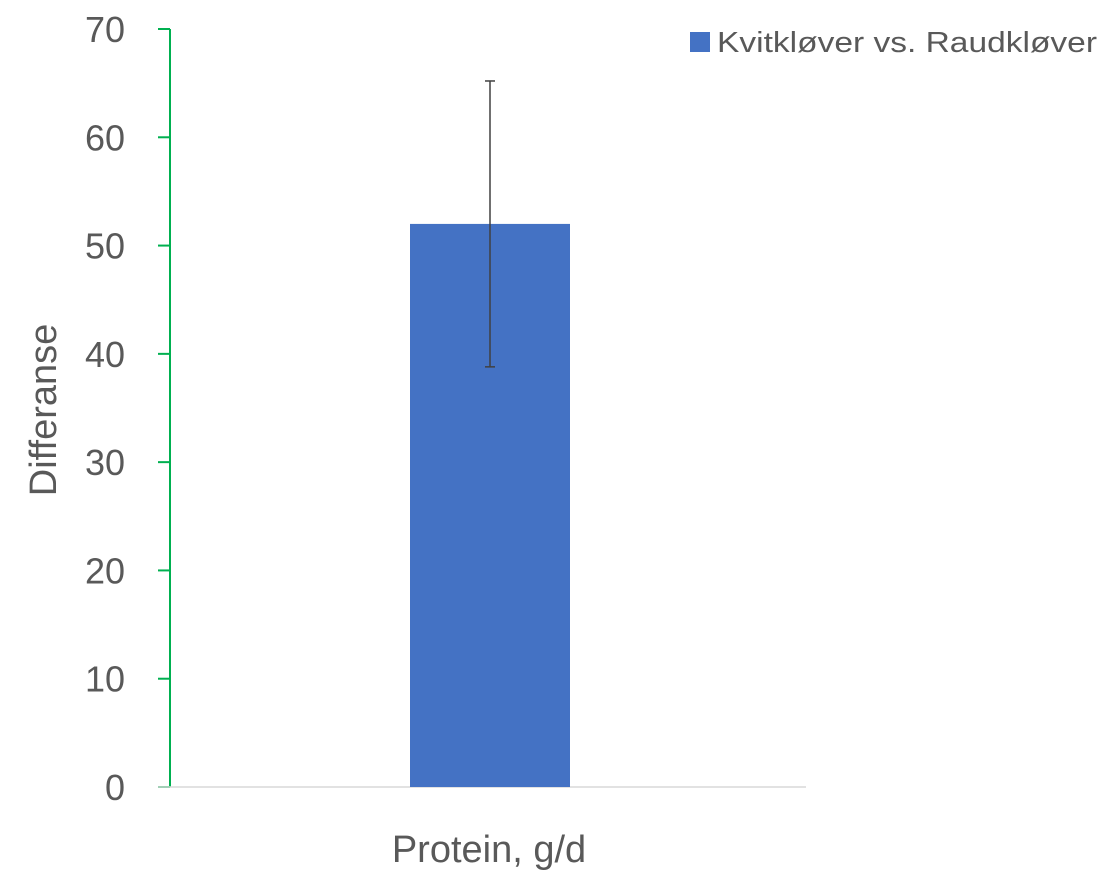 This screenshot has width=1106, height=872. Describe the element at coordinates (115, 787) in the screenshot. I see `y-tick-label: 0` at that location.